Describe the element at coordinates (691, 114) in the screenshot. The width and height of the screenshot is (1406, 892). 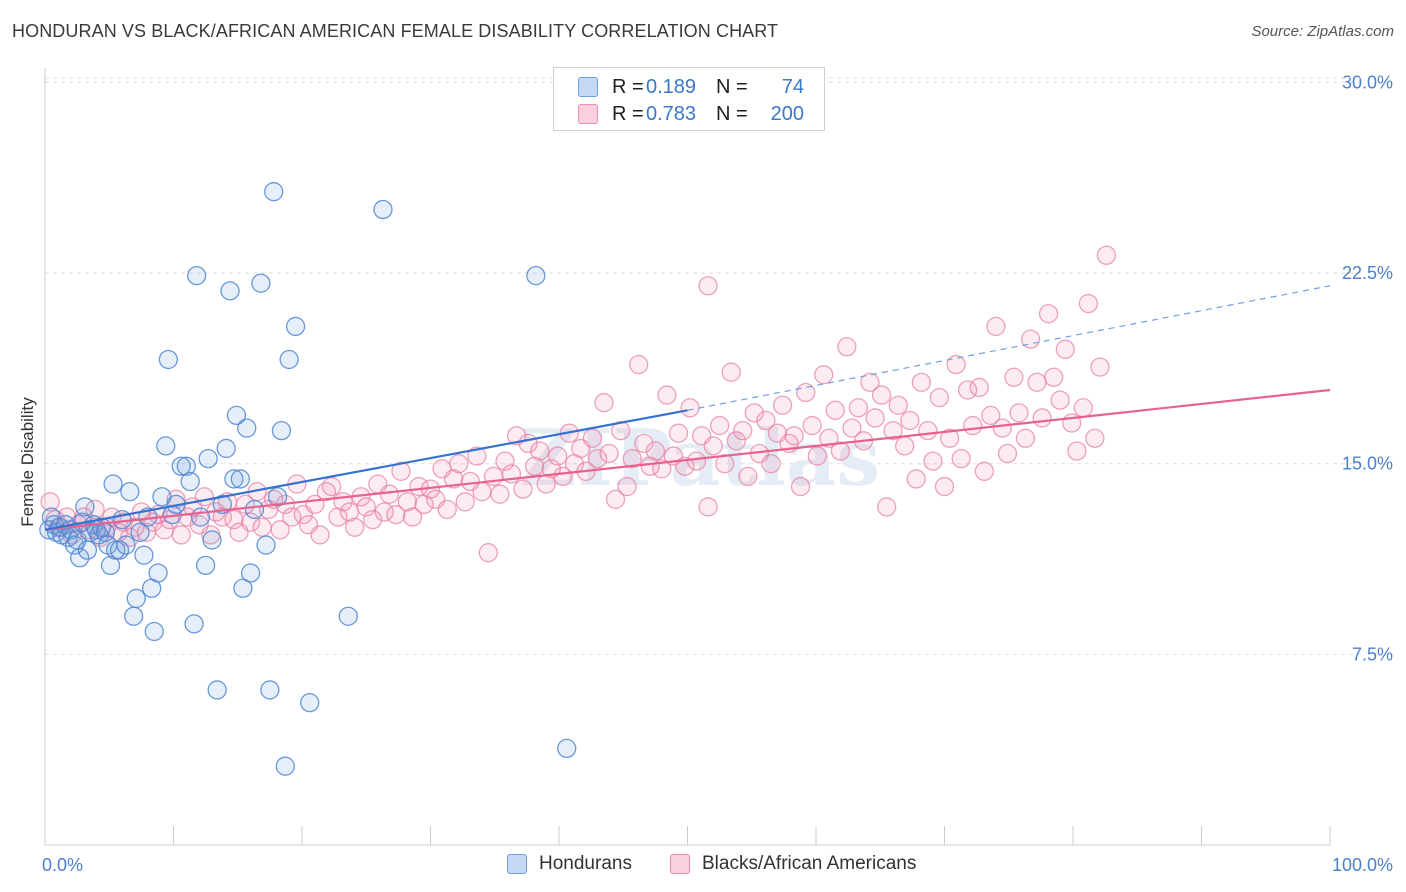
I see `stats-legend-row-blacks: R = 0.783 N = 200` at that location.